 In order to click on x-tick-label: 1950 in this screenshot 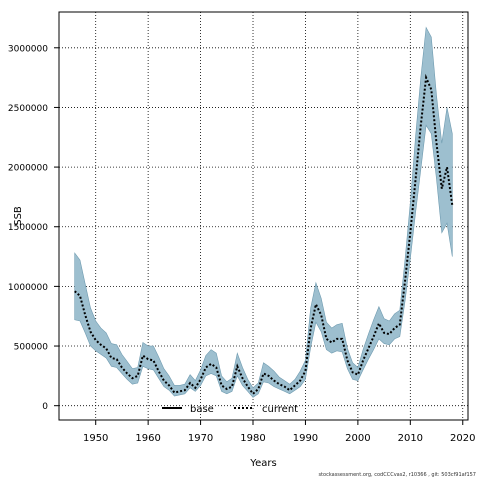, I will do `click(95, 438)`.